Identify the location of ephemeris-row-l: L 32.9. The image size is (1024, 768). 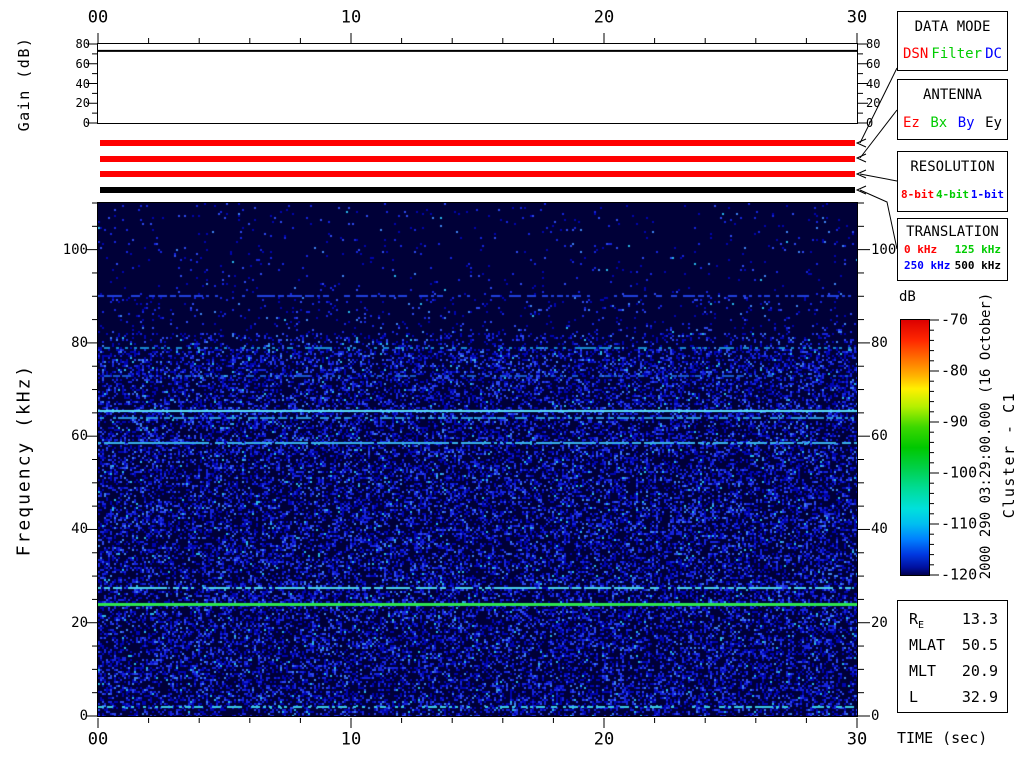
(952, 697).